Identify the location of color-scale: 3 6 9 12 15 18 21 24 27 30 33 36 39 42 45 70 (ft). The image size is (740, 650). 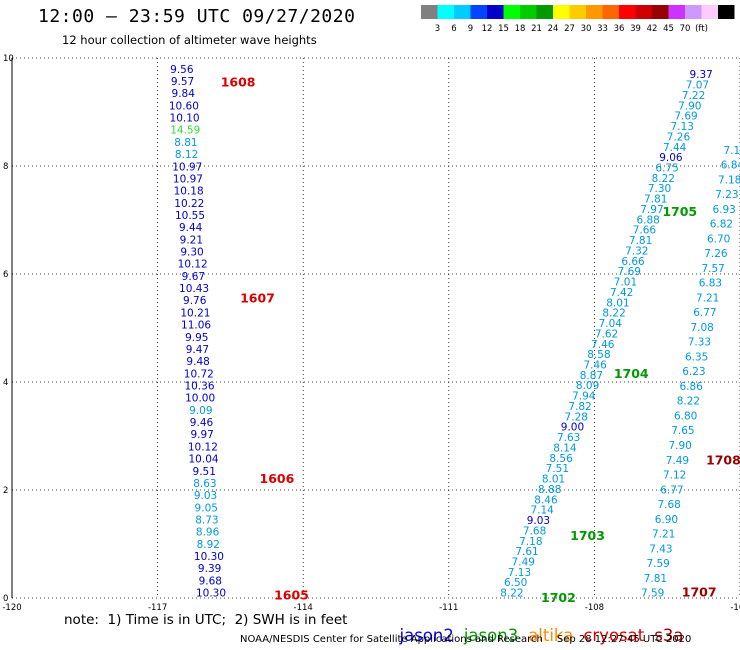
(578, 19).